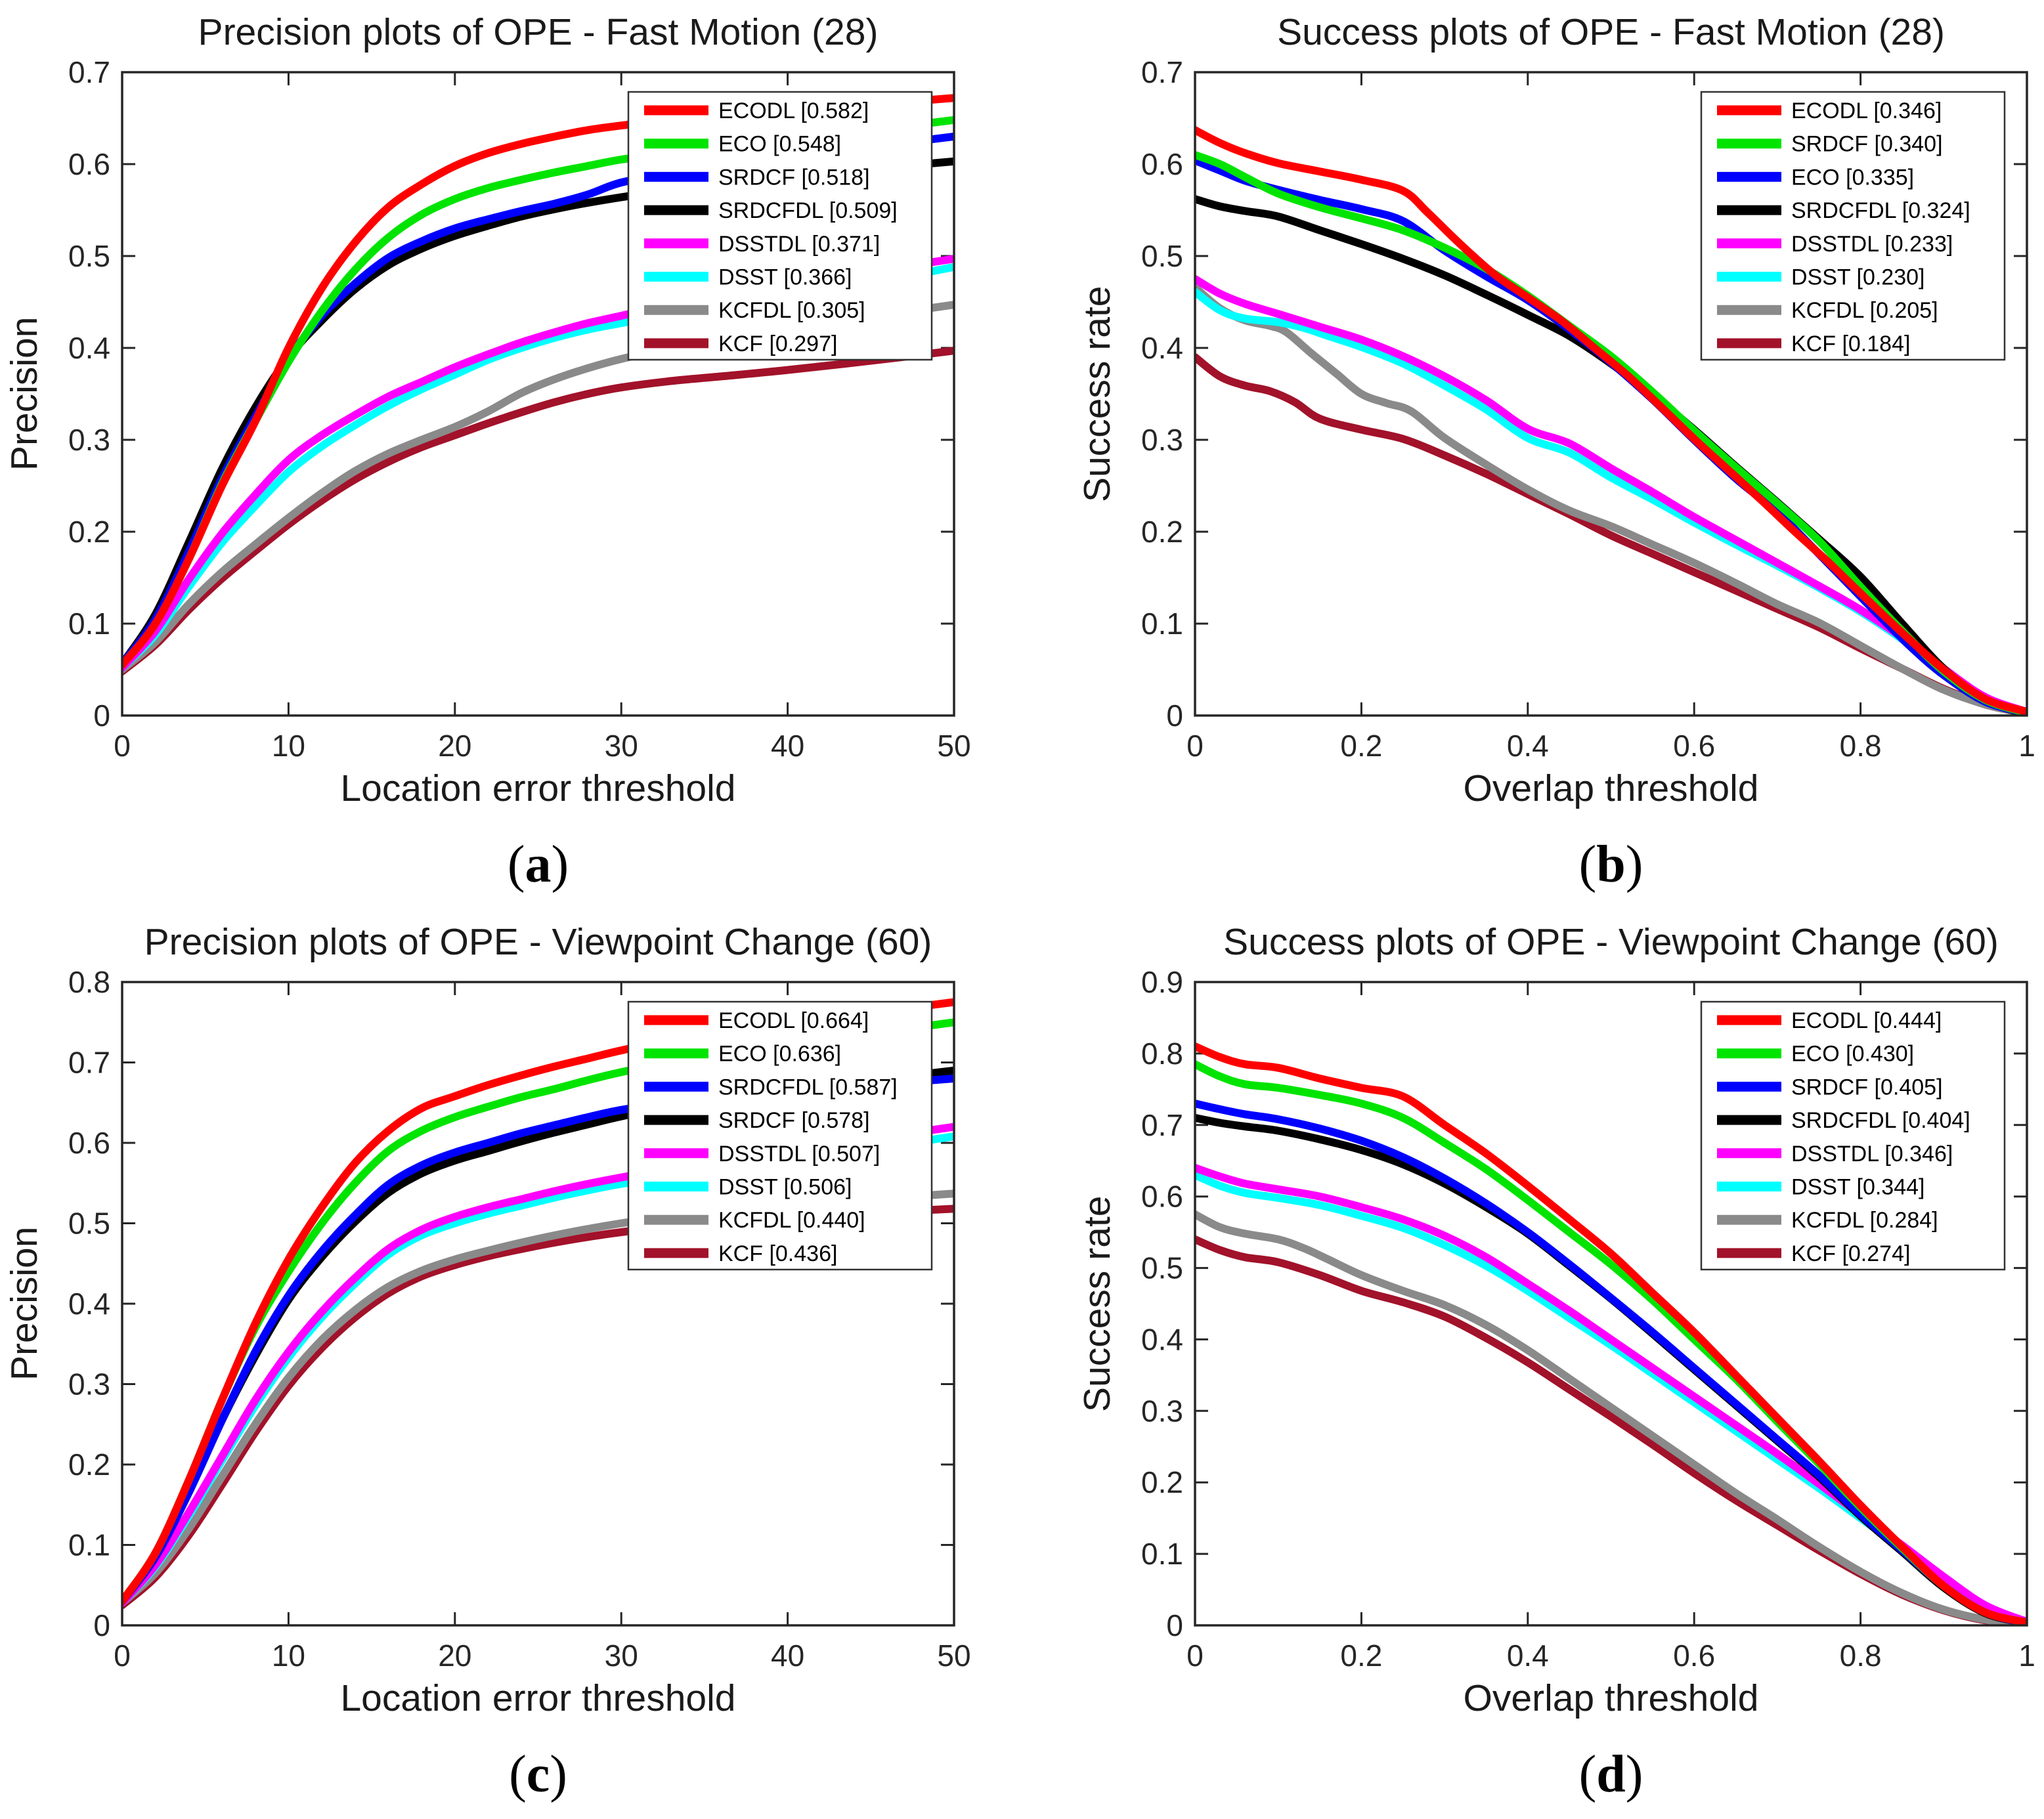 The width and height of the screenshot is (2044, 1819). I want to click on legend-label: DSSTDL [0.507], so click(799, 1154).